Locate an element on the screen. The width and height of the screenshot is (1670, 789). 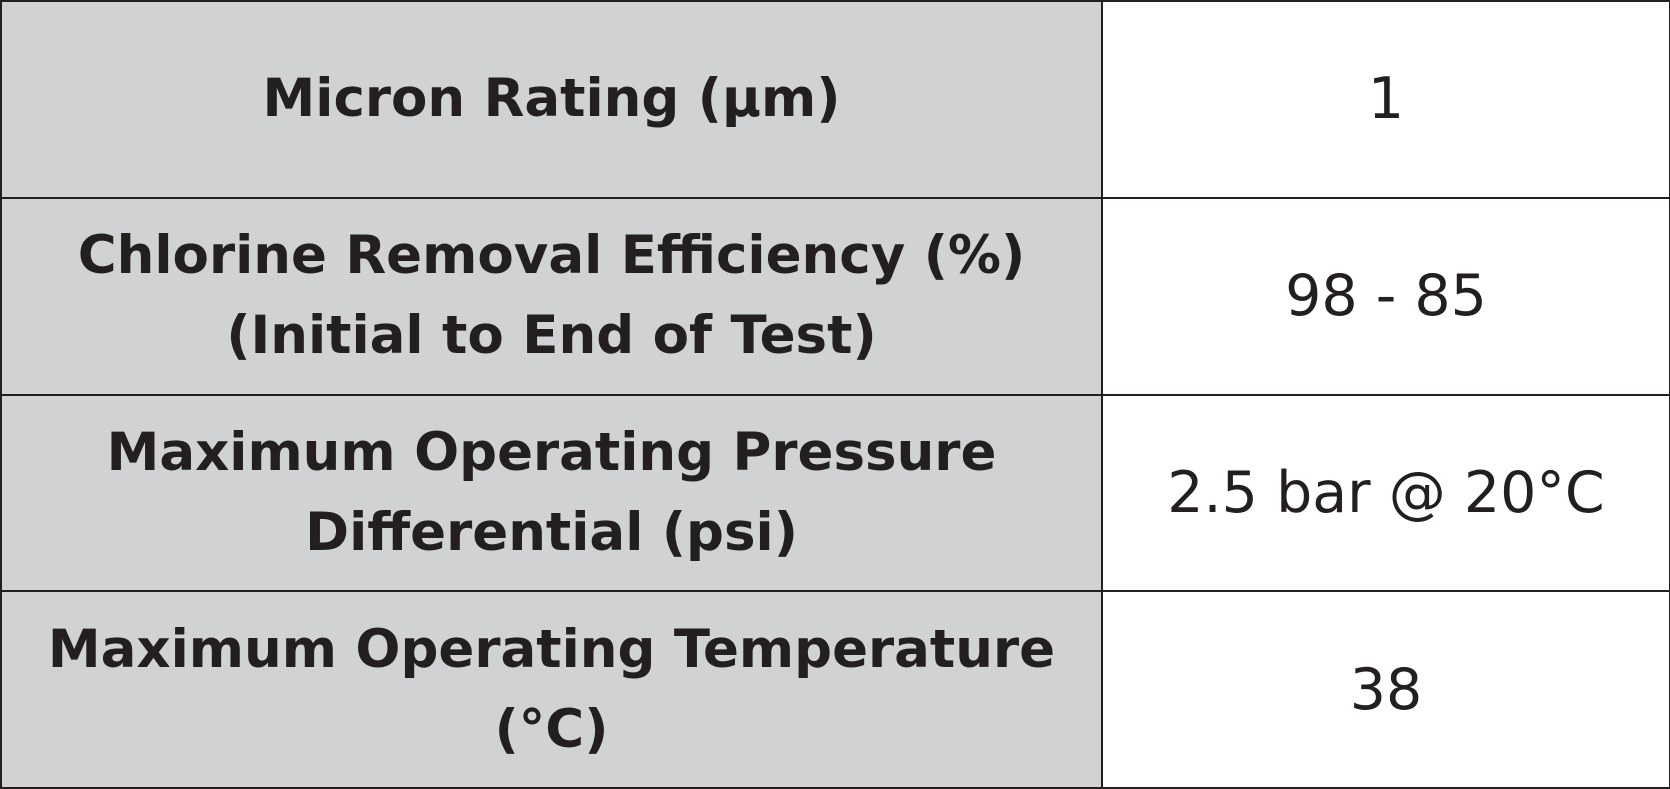
label-line: Chlorine Removal Efficiency (%) is located at coordinates (551, 256).